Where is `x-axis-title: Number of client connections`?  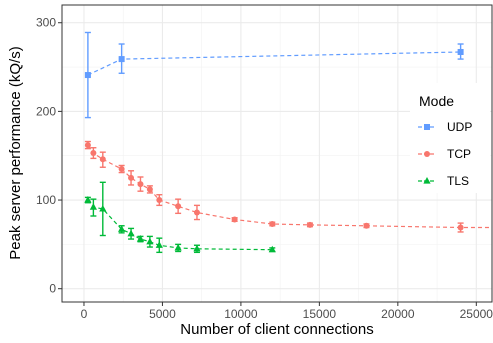 x-axis-title: Number of client connections is located at coordinates (276, 329).